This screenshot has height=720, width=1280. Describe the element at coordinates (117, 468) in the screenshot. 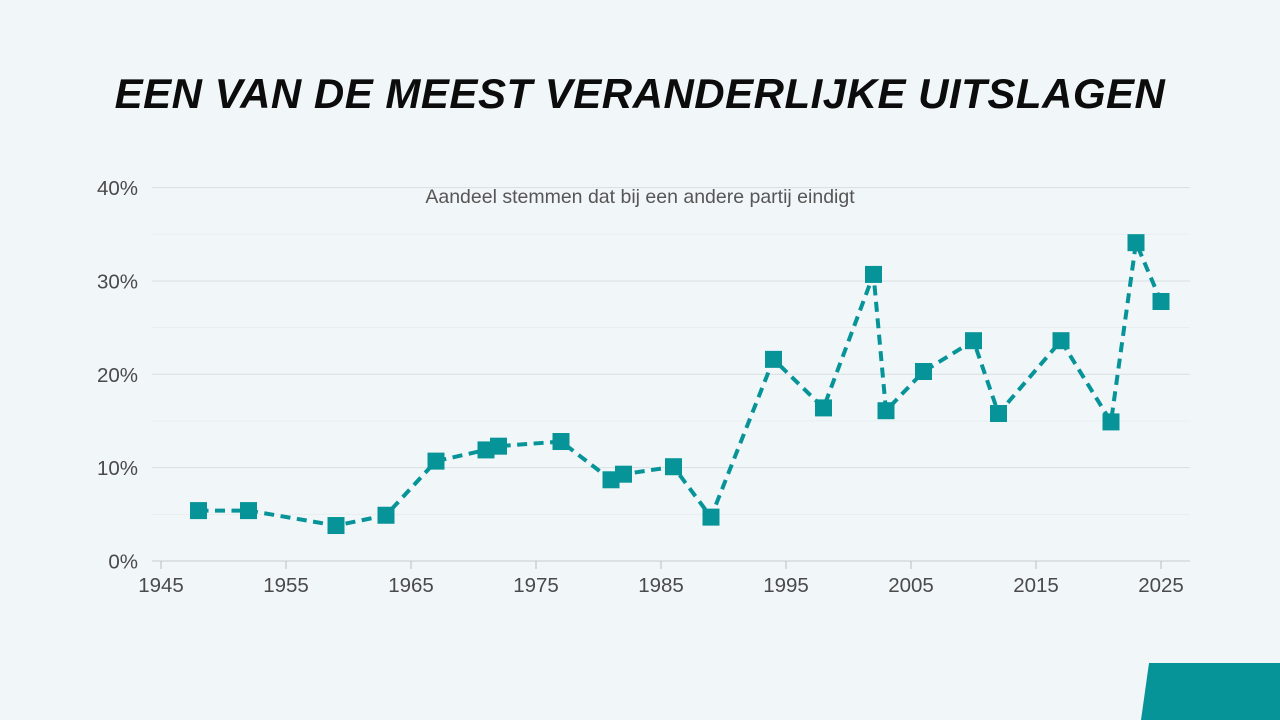

I see `svg-text: 10%` at that location.